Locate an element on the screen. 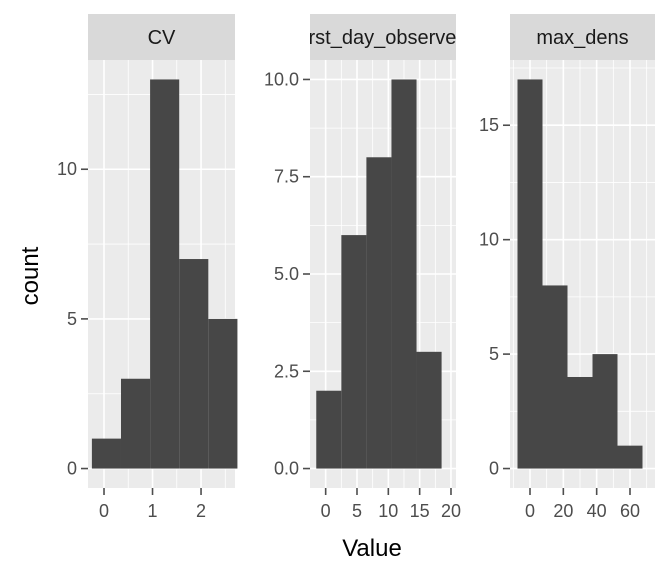 Image resolution: width=672 pixels, height=576 pixels. facet-strip-label: first_day_observed is located at coordinates (383, 38).